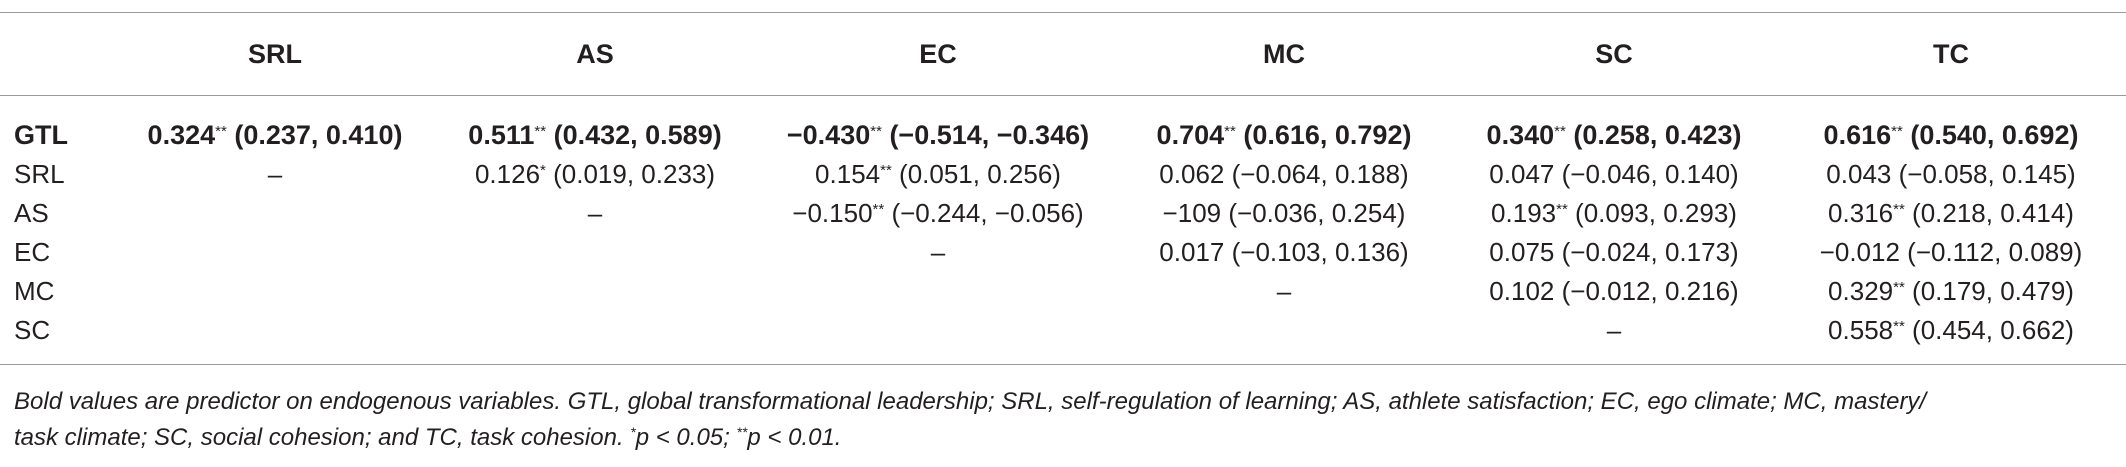 This screenshot has width=2126, height=467. I want to click on coefficient-value: 0.329, so click(1861, 291).